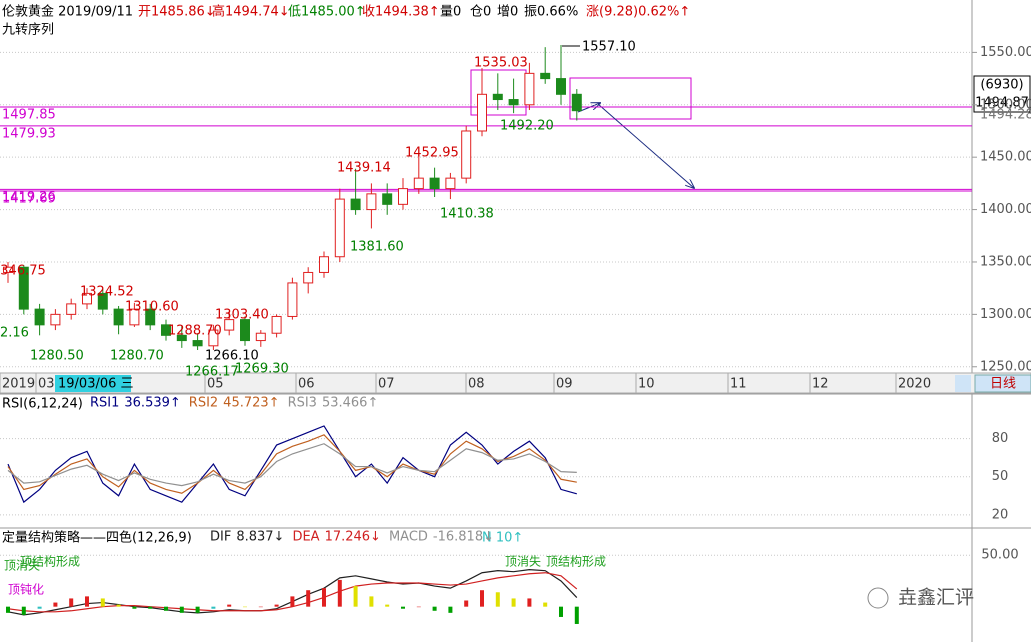 The height and width of the screenshot is (642, 1031). I want to click on price-annotation: 1266.17, so click(212, 372).